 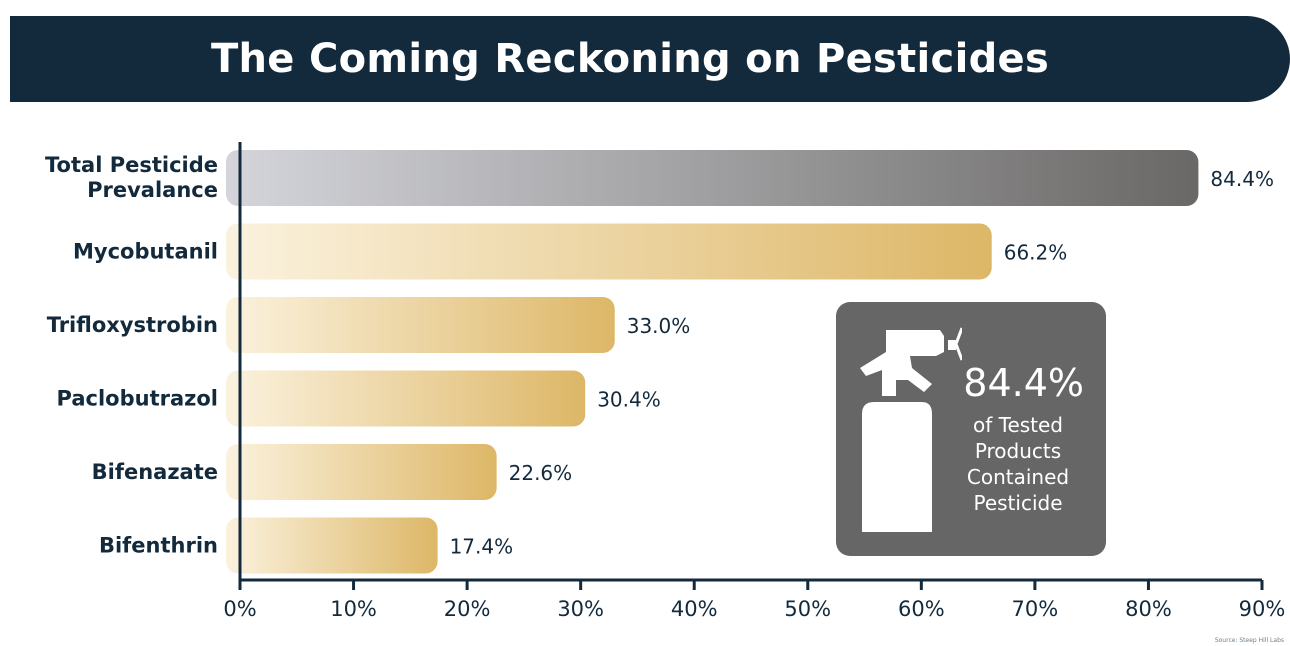 What do you see at coordinates (155, 472) in the screenshot?
I see `category-label-4: Bifenazate` at bounding box center [155, 472].